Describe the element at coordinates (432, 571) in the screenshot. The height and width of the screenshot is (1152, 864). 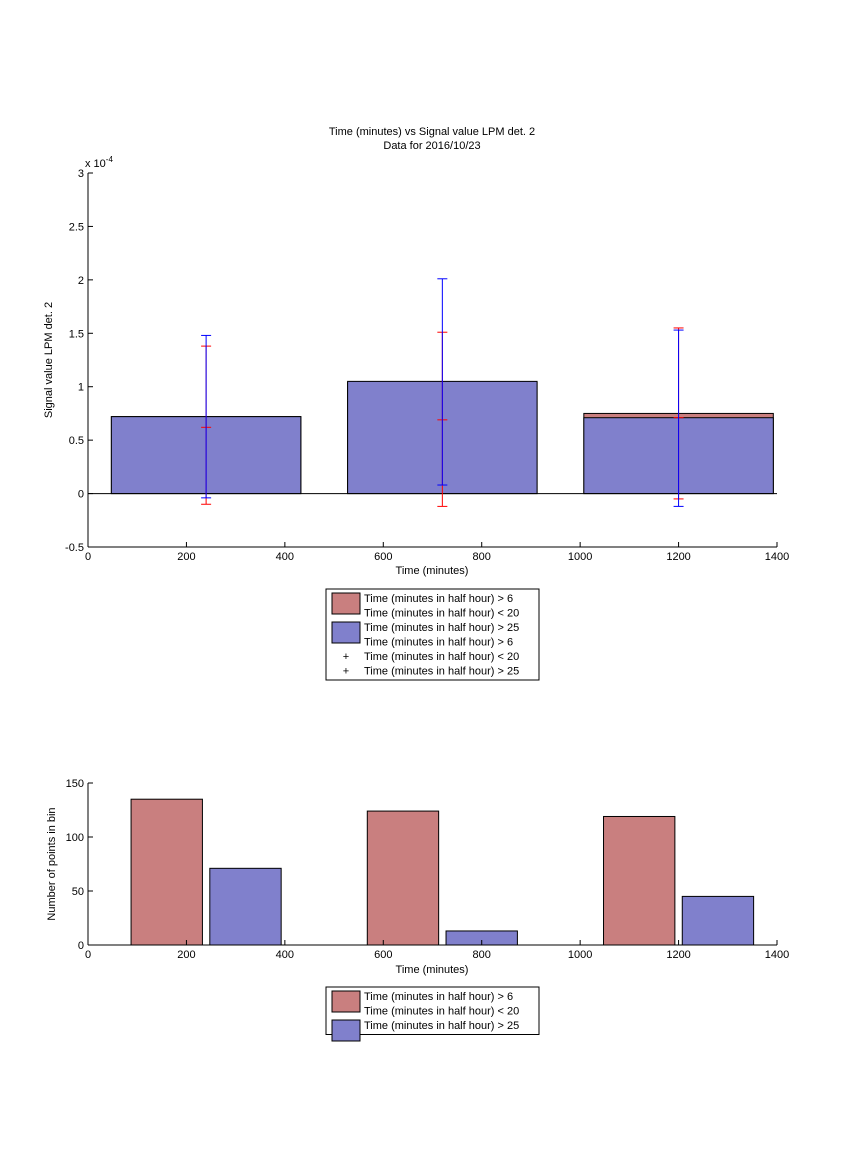
I see `chart1-xlabel: Time (minutes)` at that location.